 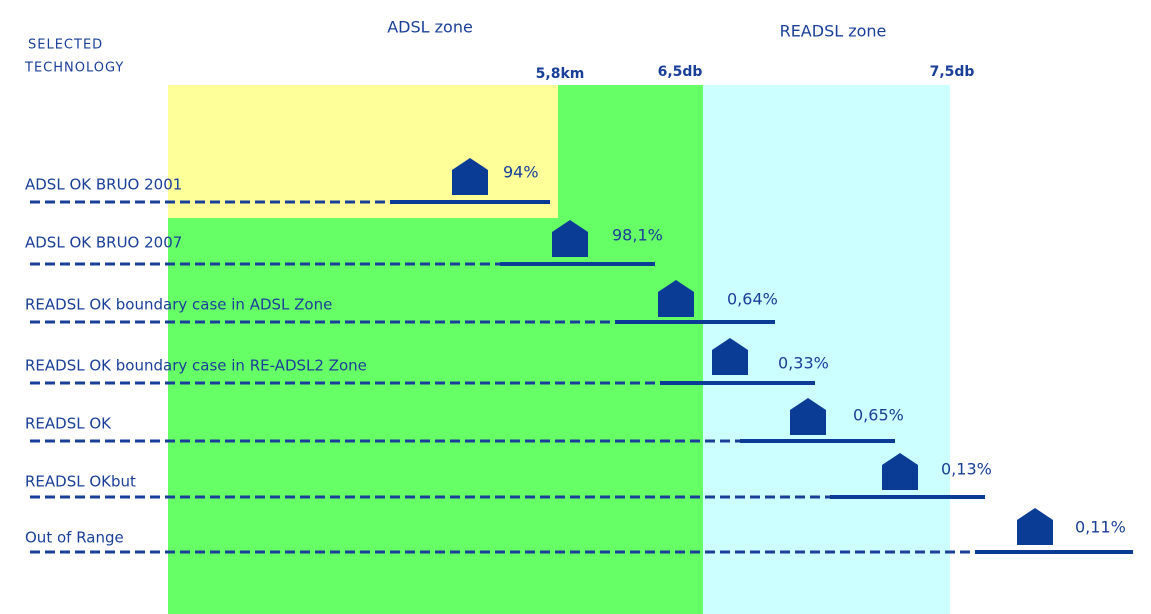 I want to click on percent-label: 0,64%, so click(x=752, y=299).